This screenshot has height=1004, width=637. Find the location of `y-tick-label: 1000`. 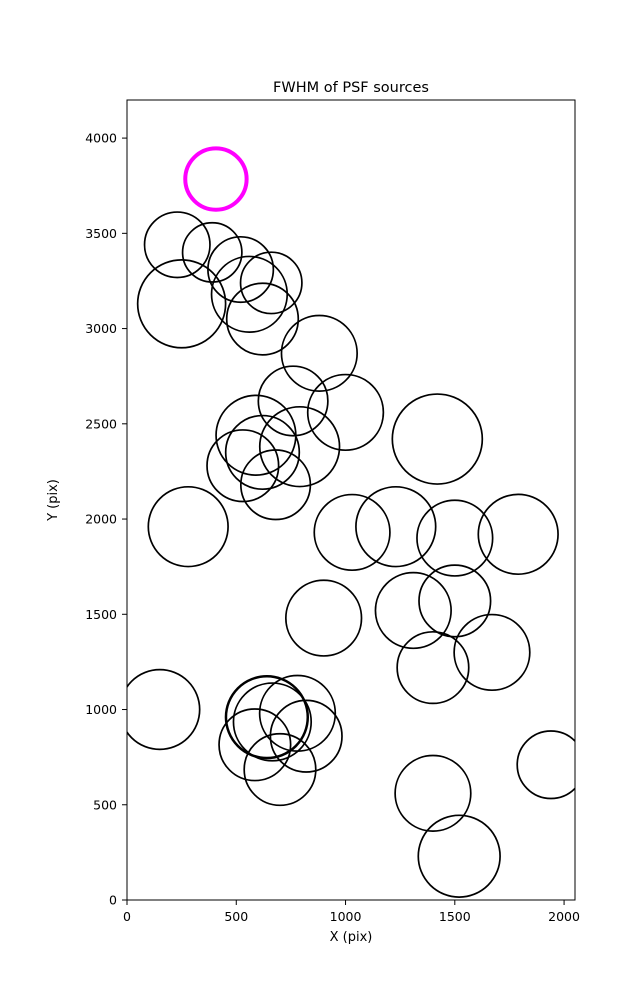

y-tick-label: 1000 is located at coordinates (101, 709).